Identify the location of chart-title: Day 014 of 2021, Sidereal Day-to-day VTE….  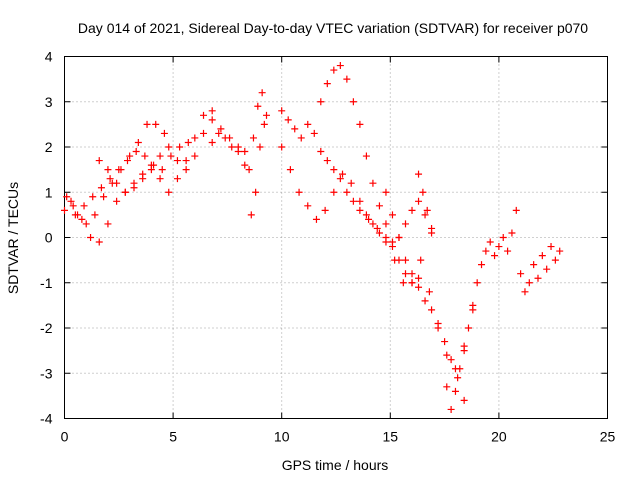
(333, 28).